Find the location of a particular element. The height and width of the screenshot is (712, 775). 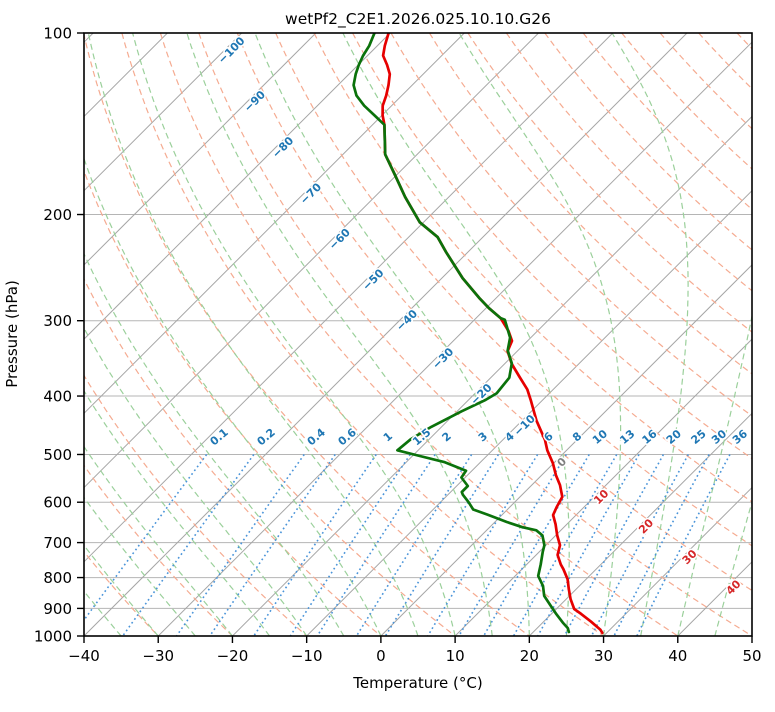

x-tick-label: 40 is located at coordinates (677, 656).